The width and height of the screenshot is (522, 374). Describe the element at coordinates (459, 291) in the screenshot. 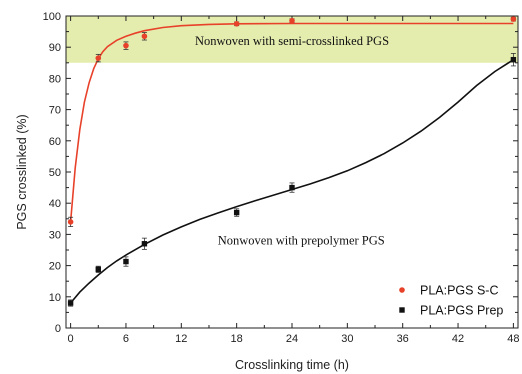

I see `legend-label: PLA:PGS S-C` at that location.